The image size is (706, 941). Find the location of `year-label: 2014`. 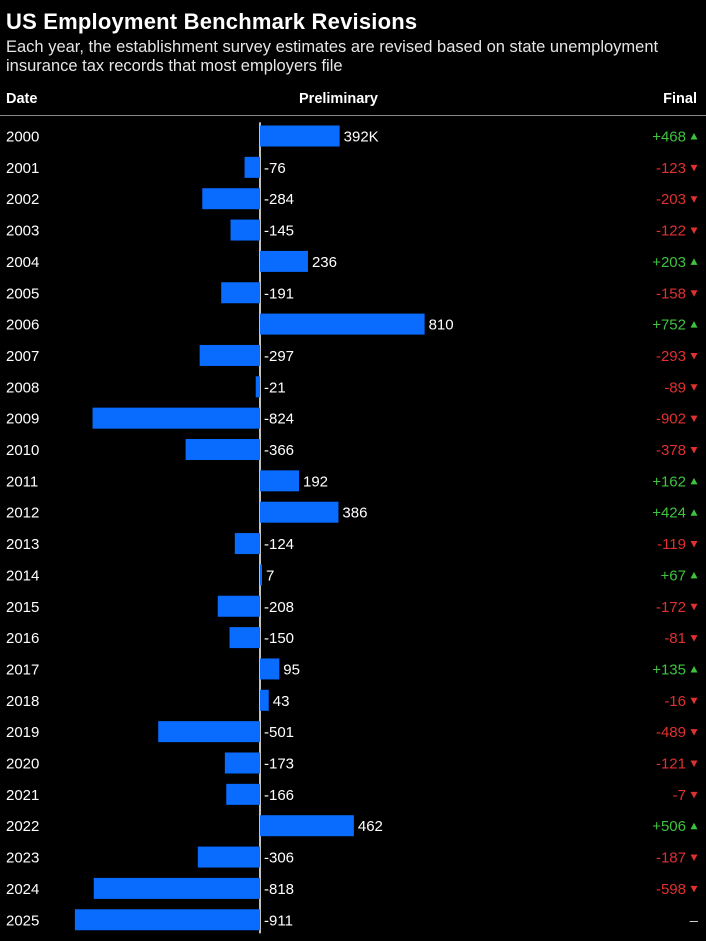

year-label: 2014 is located at coordinates (22, 575).